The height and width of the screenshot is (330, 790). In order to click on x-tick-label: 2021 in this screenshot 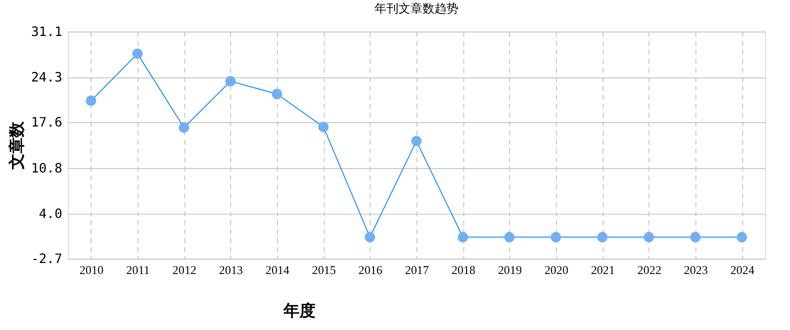, I will do `click(602, 270)`.